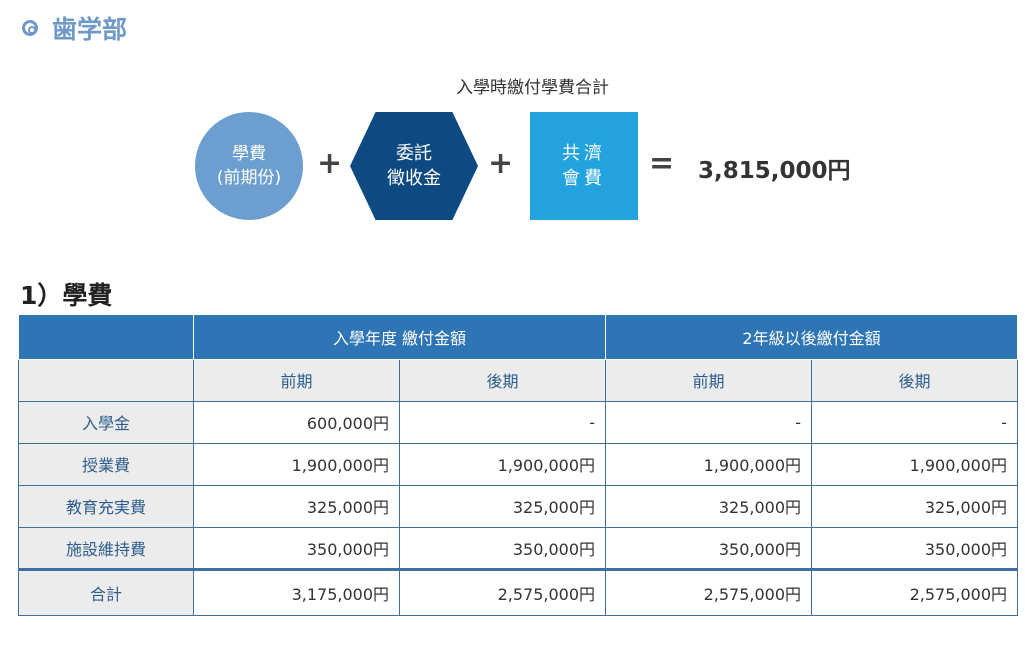 This screenshot has width=1025, height=653. Describe the element at coordinates (296, 422) in the screenshot. I see `table-cell: 600,000円` at that location.